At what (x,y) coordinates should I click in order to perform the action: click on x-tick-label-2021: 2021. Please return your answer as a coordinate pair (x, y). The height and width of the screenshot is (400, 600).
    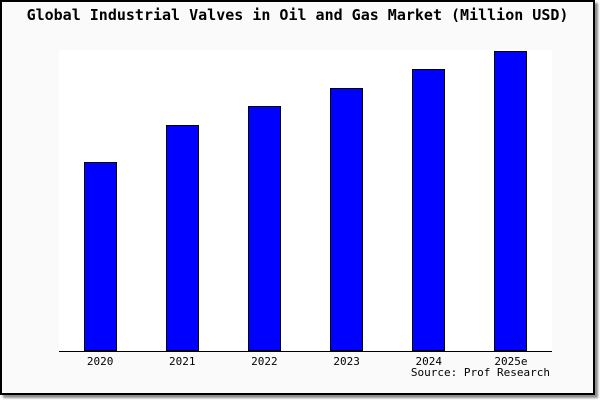
    Looking at the image, I should click on (182, 361).